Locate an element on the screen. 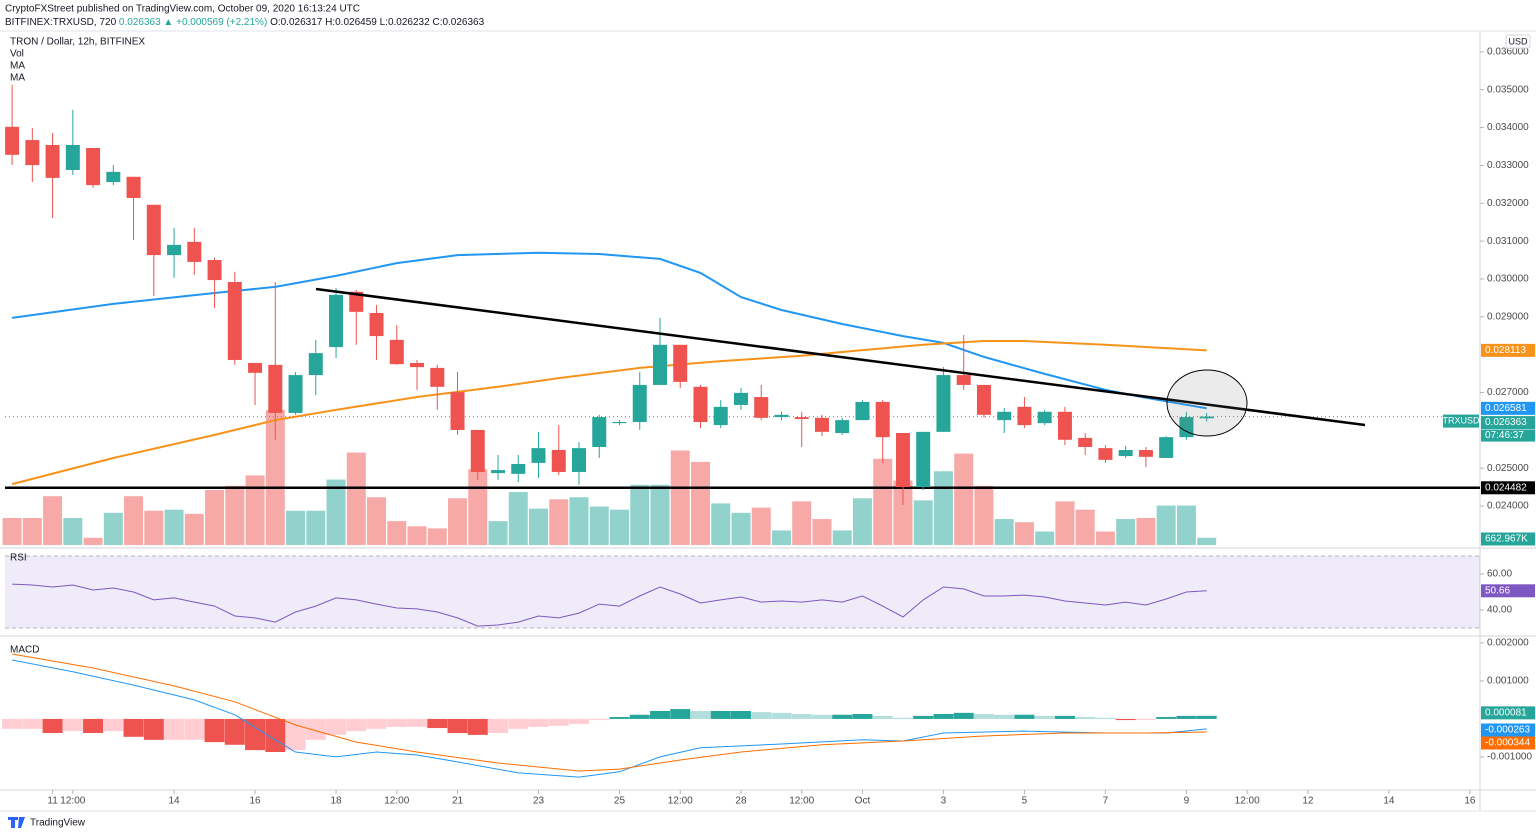 Image resolution: width=1536 pixels, height=835 pixels. volume-badge: 662.967K is located at coordinates (1506, 539).